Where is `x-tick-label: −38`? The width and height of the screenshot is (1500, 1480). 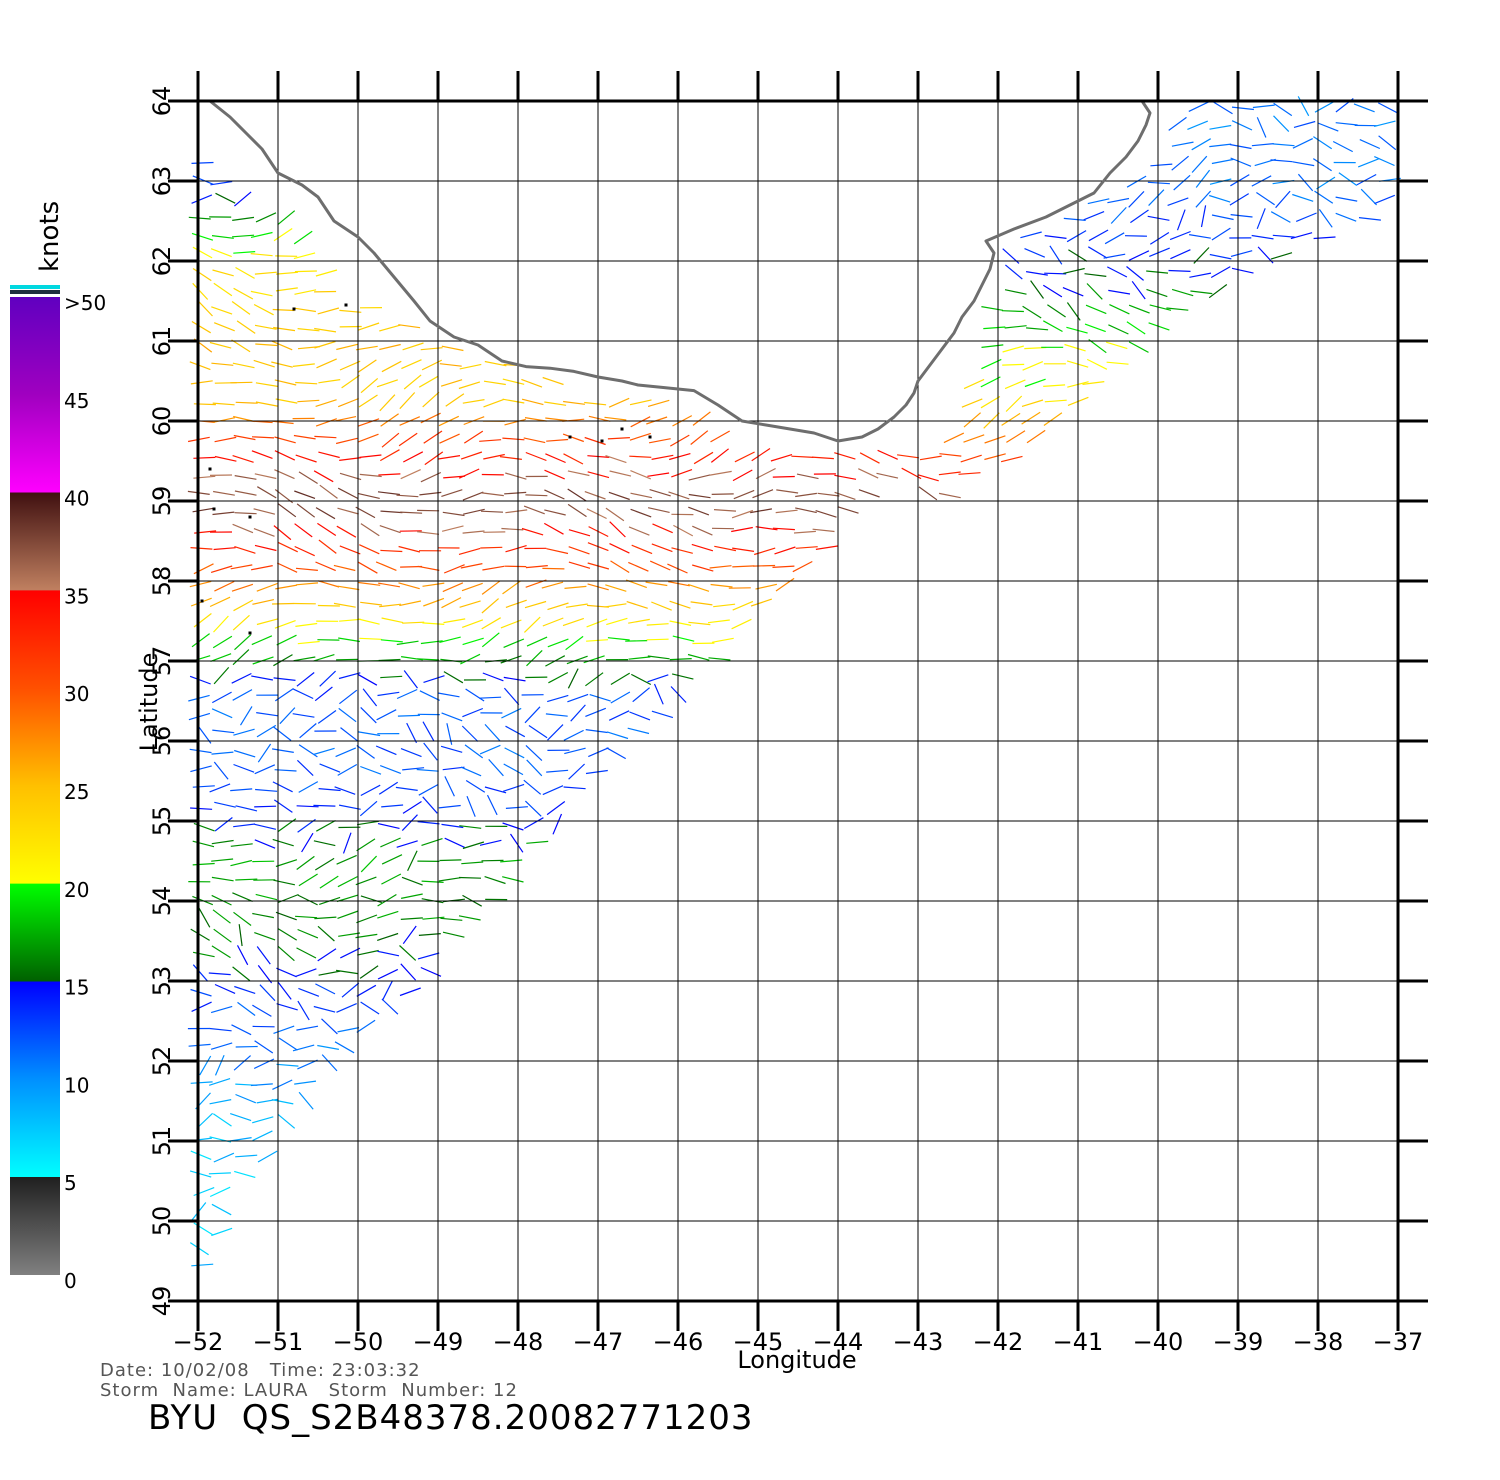 x-tick-label: −38 is located at coordinates (1318, 1342).